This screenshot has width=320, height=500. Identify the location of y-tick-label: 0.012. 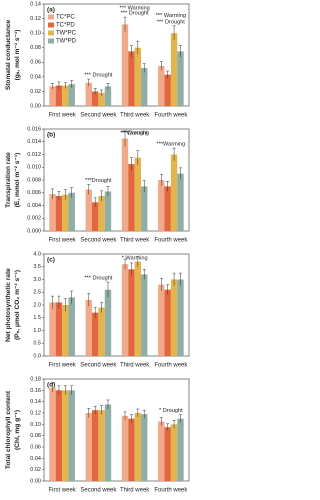
(34, 155).